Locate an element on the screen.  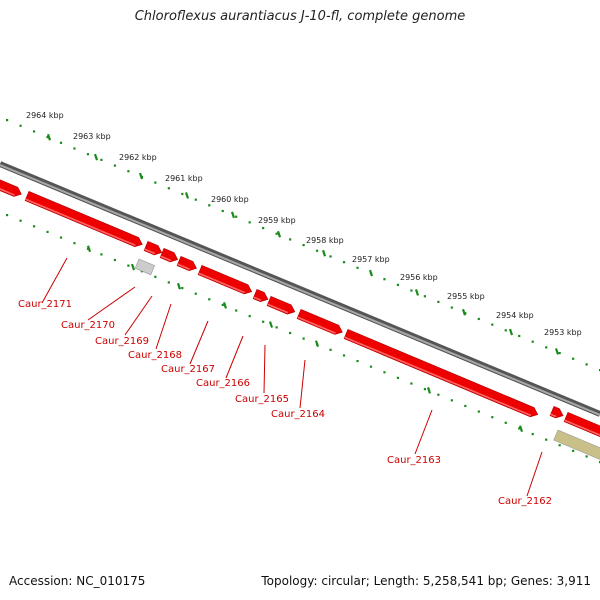
rna-gene-block-shape is located at coordinates (576, 444).